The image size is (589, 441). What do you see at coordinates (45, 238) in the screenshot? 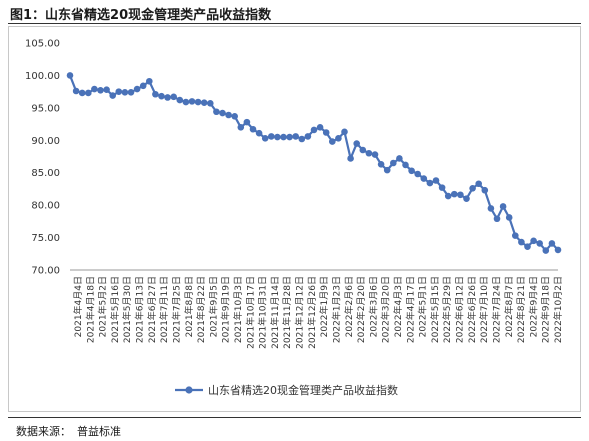
I see `y-tick-label: 75.00` at bounding box center [45, 238].